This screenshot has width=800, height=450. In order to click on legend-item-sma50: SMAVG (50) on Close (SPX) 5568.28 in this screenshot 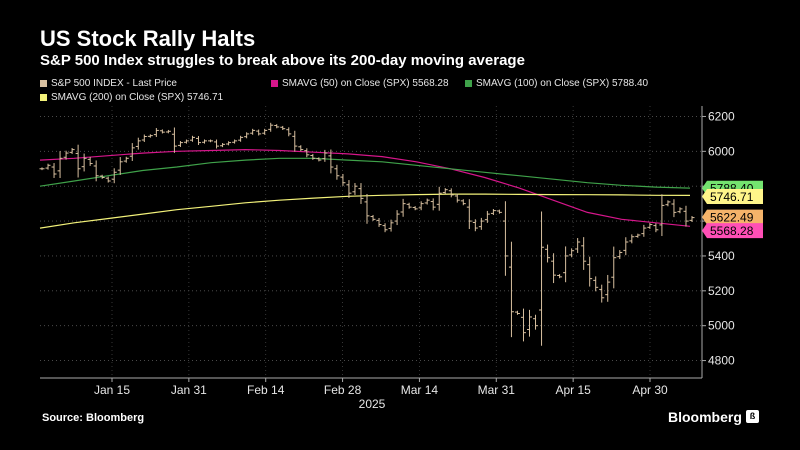, I will do `click(360, 83)`.